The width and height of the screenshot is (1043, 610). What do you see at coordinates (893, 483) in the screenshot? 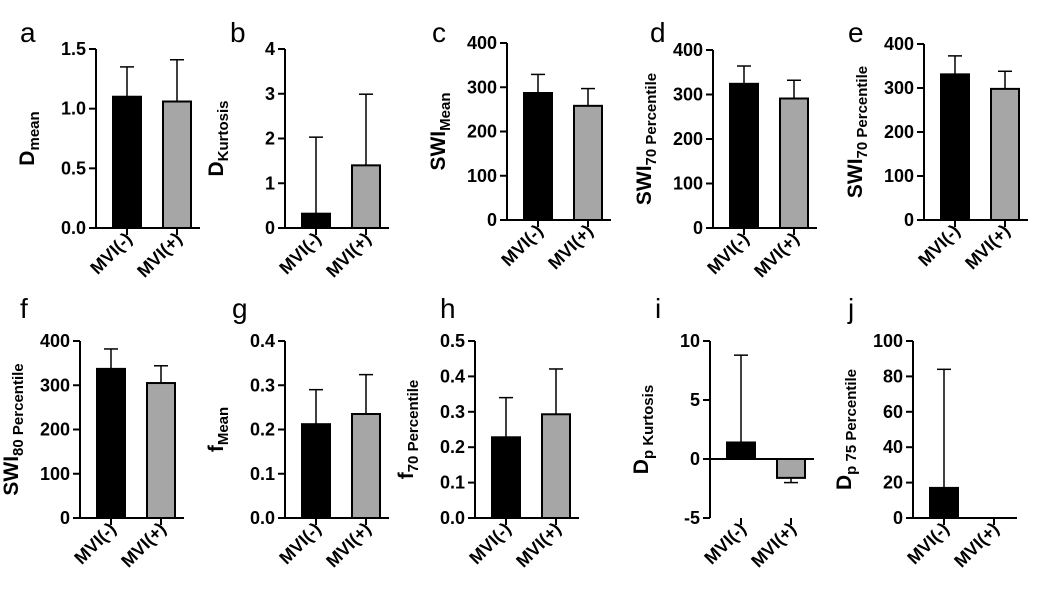
I see `y-tick-label: 20` at bounding box center [893, 483].